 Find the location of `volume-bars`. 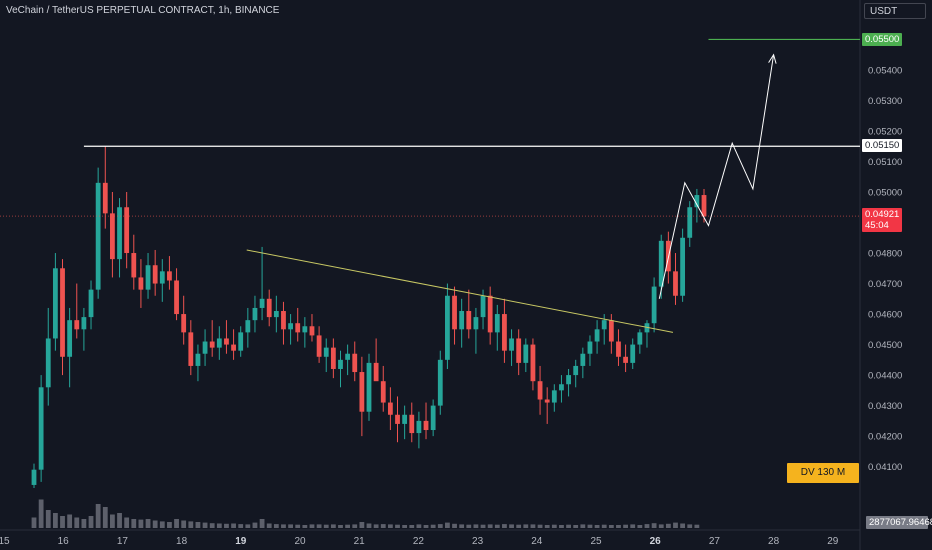

volume-bars is located at coordinates (365, 513).